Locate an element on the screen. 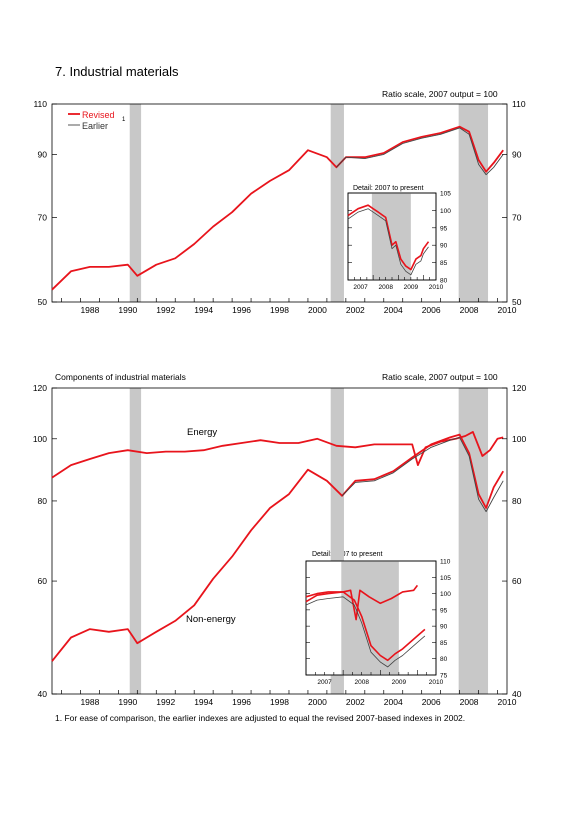 The width and height of the screenshot is (585, 815). chart1-scale-note: Ratio scale, 2007 output = 100 is located at coordinates (440, 94).